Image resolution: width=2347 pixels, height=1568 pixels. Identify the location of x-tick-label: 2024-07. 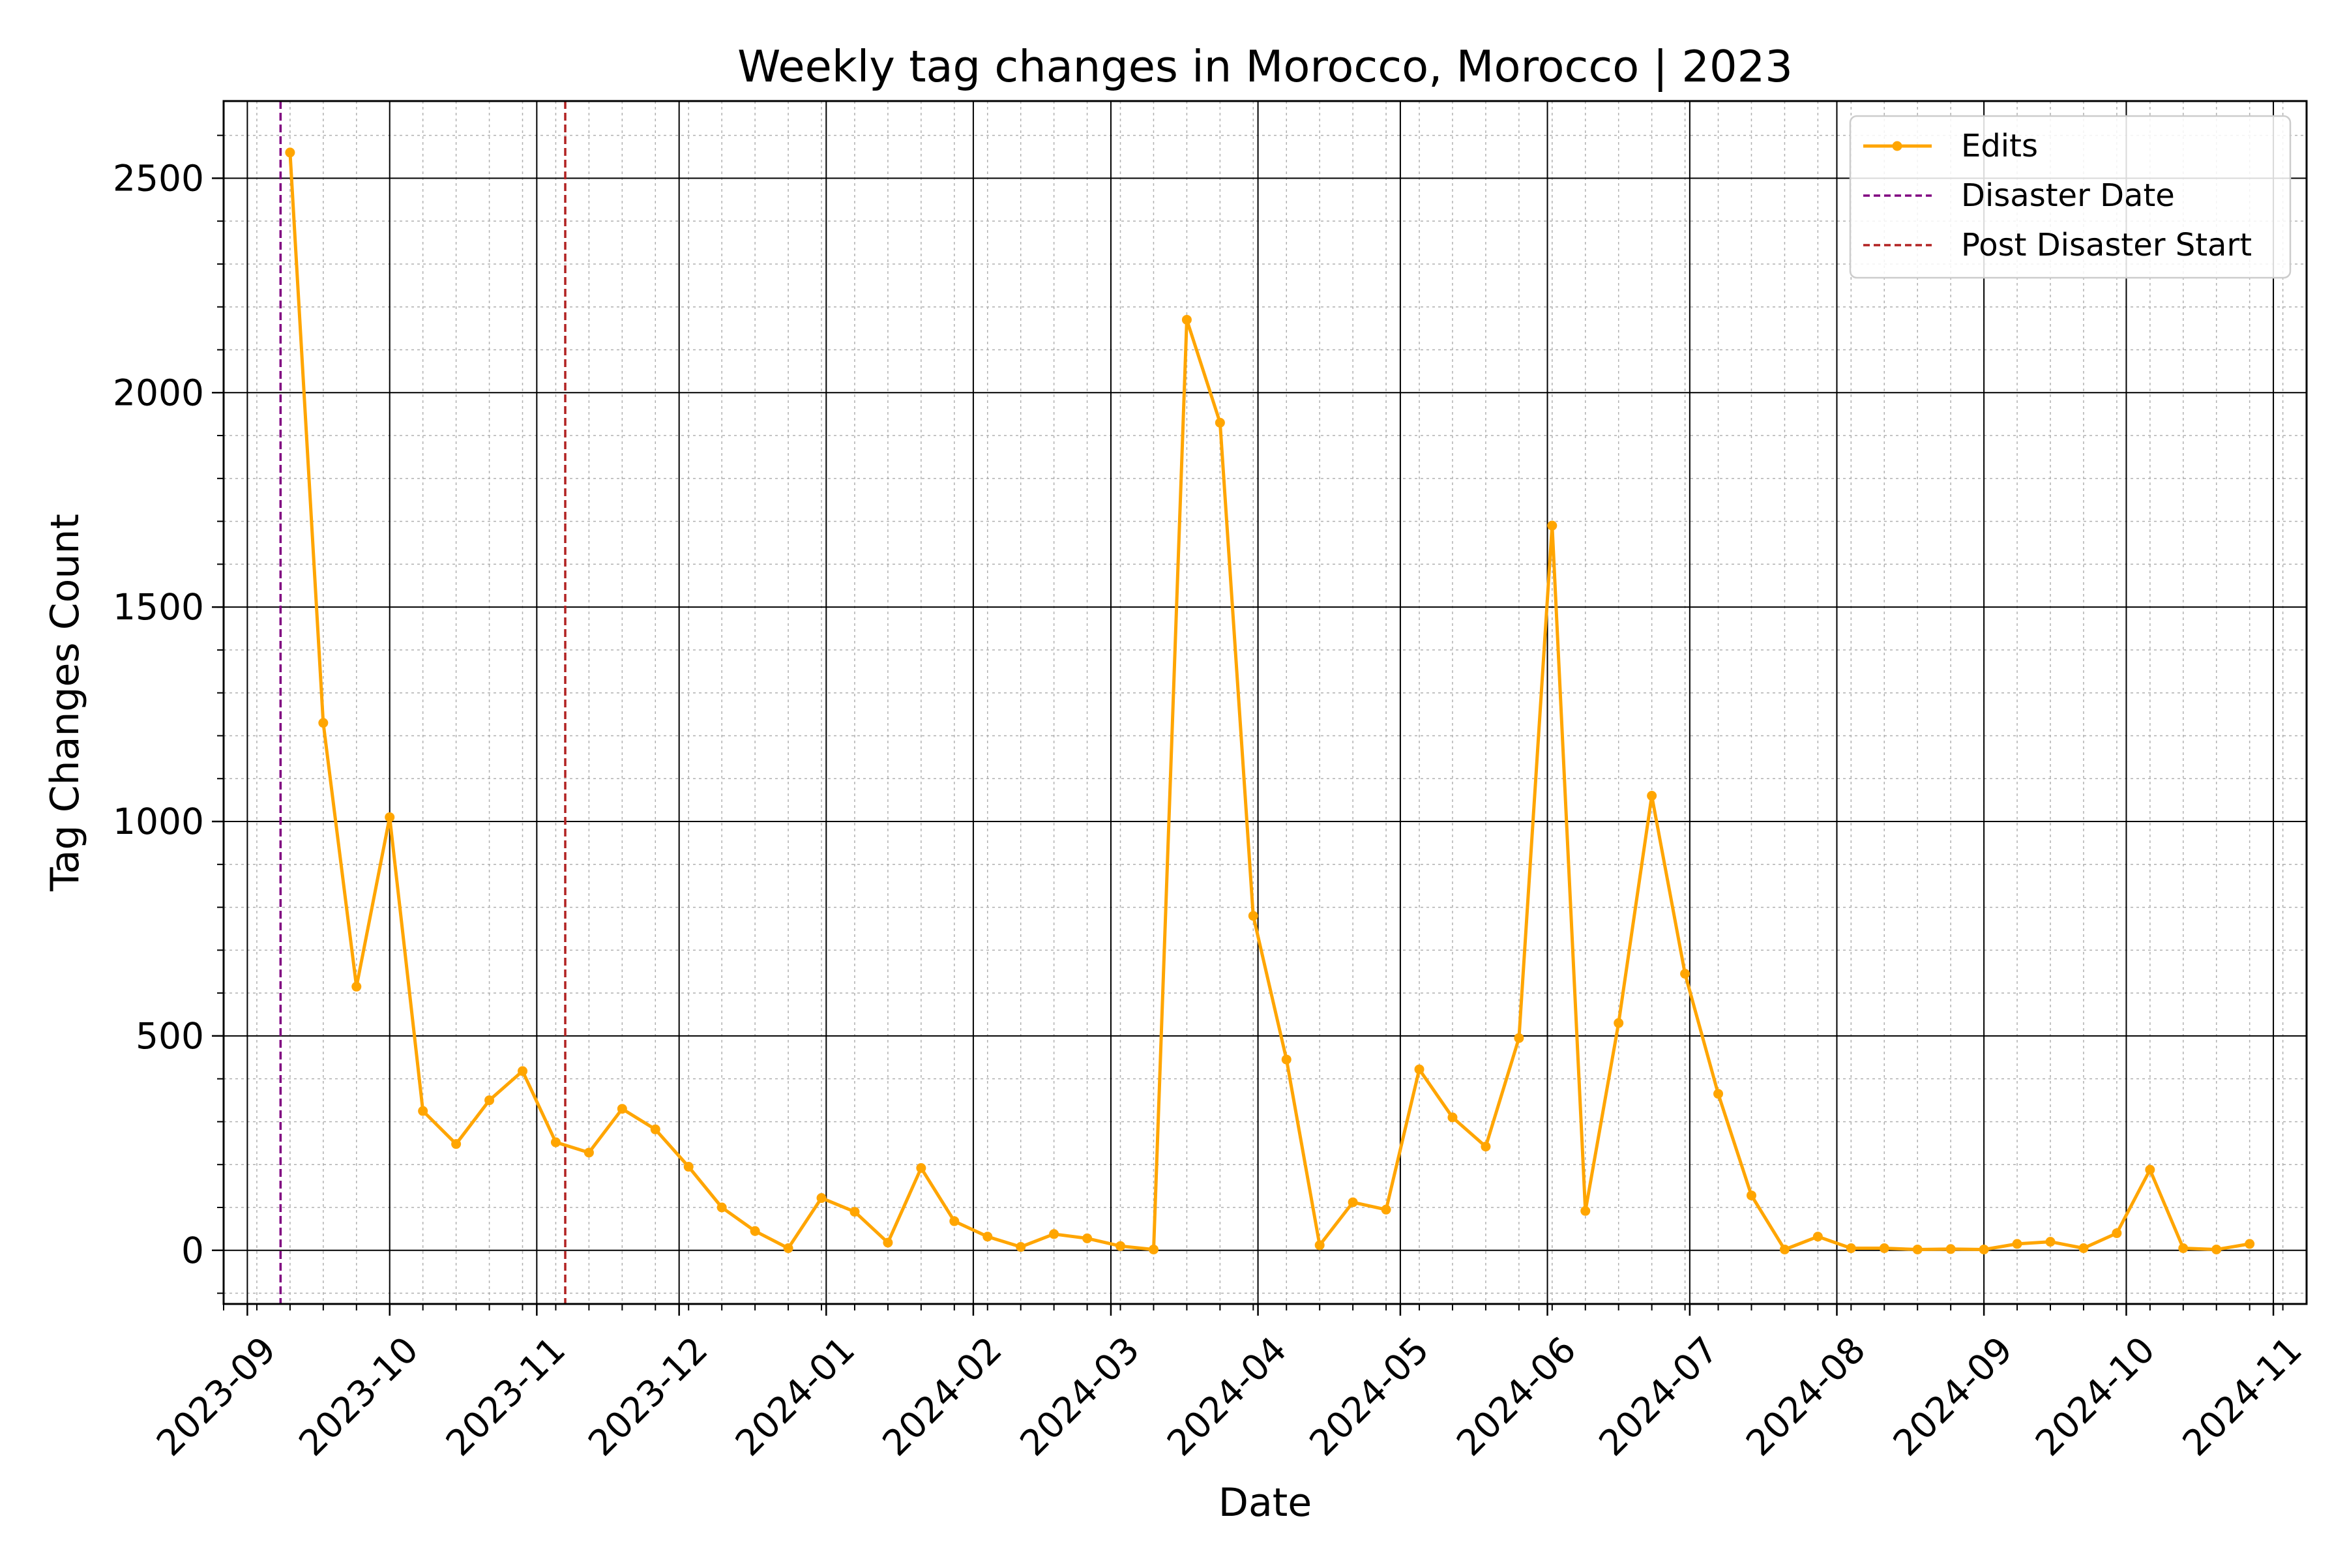
(1658, 1396).